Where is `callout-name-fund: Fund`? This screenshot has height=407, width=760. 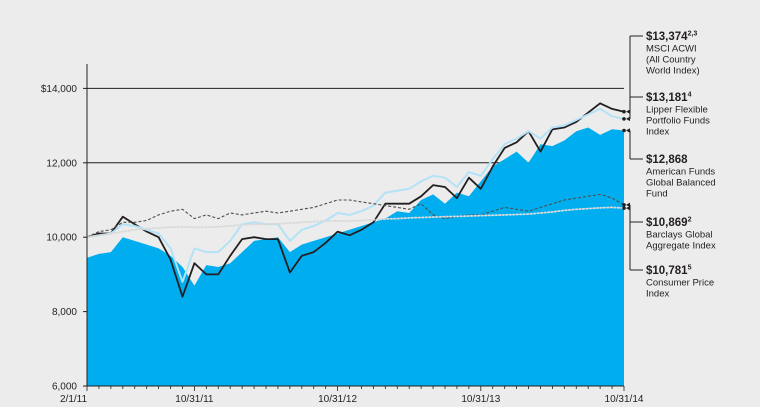 callout-name-fund: Fund is located at coordinates (657, 194).